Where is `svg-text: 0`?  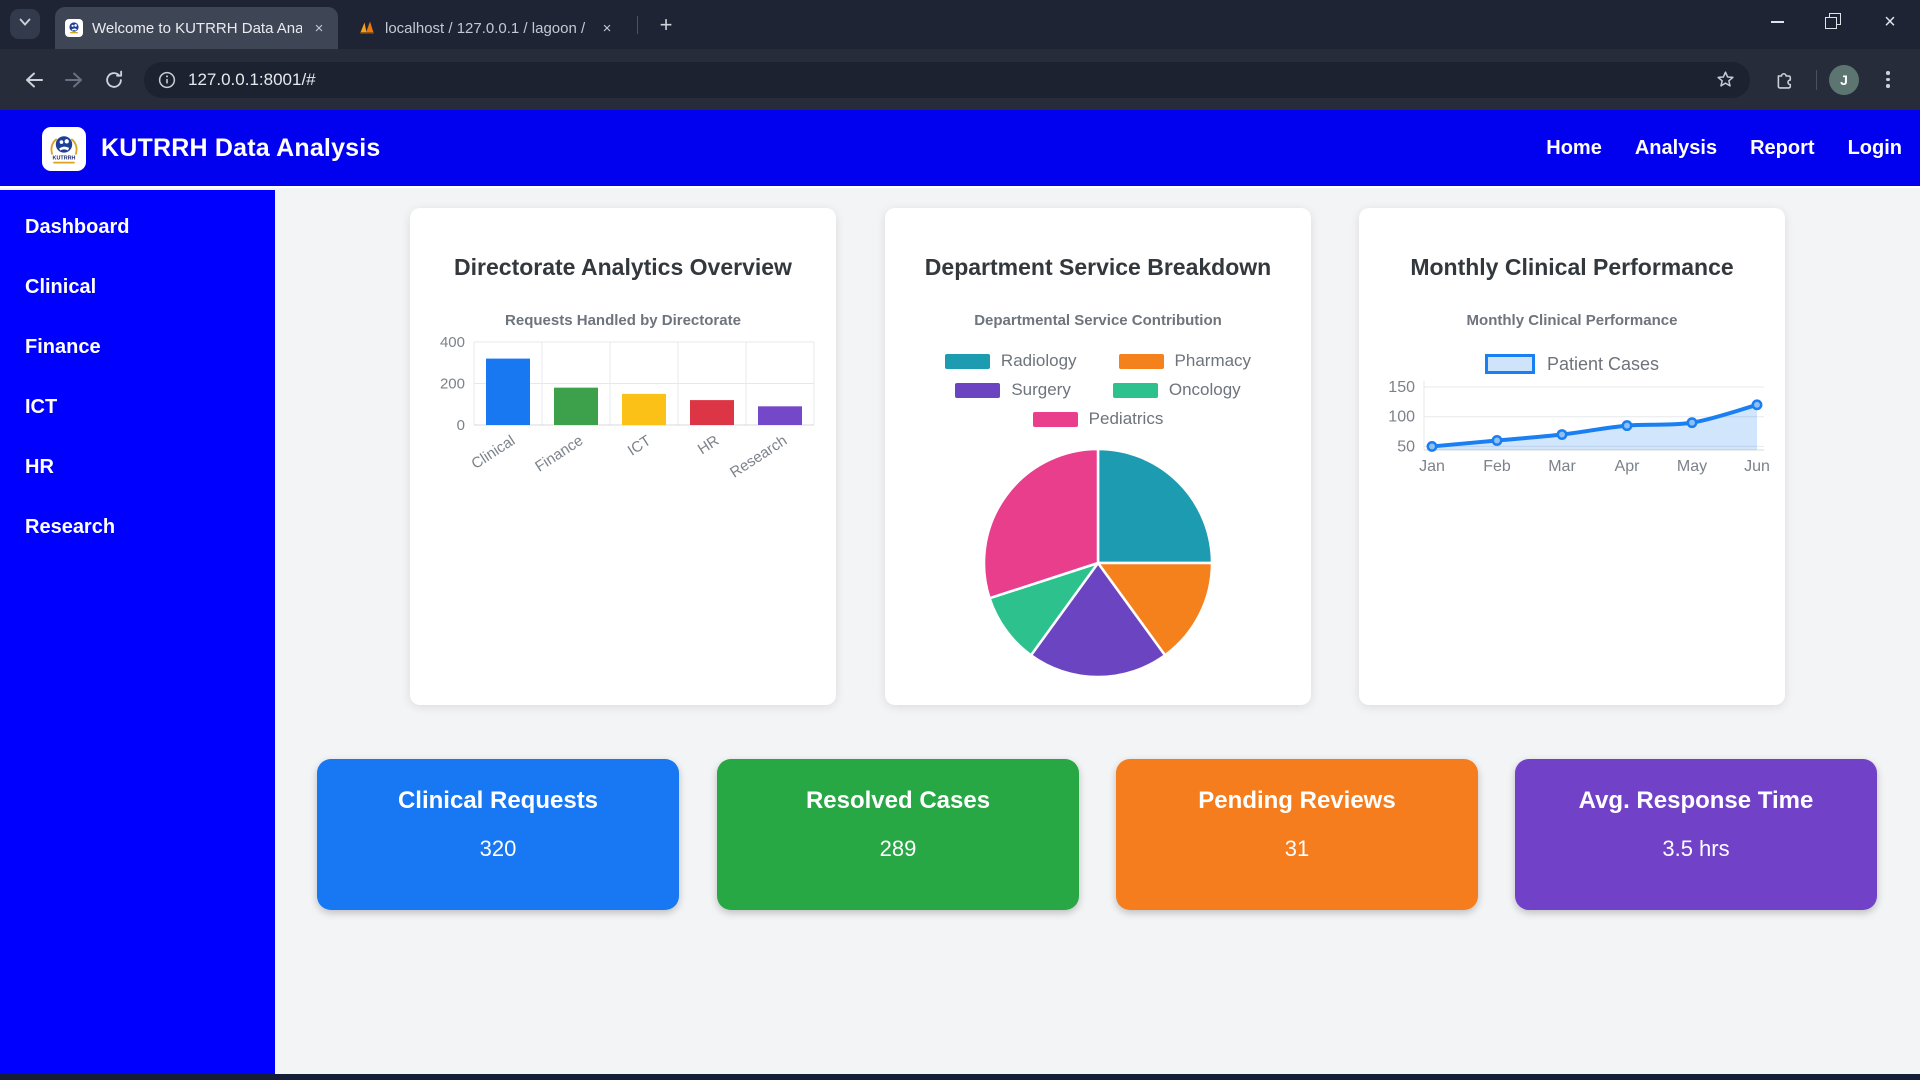 svg-text: 0 is located at coordinates (461, 425).